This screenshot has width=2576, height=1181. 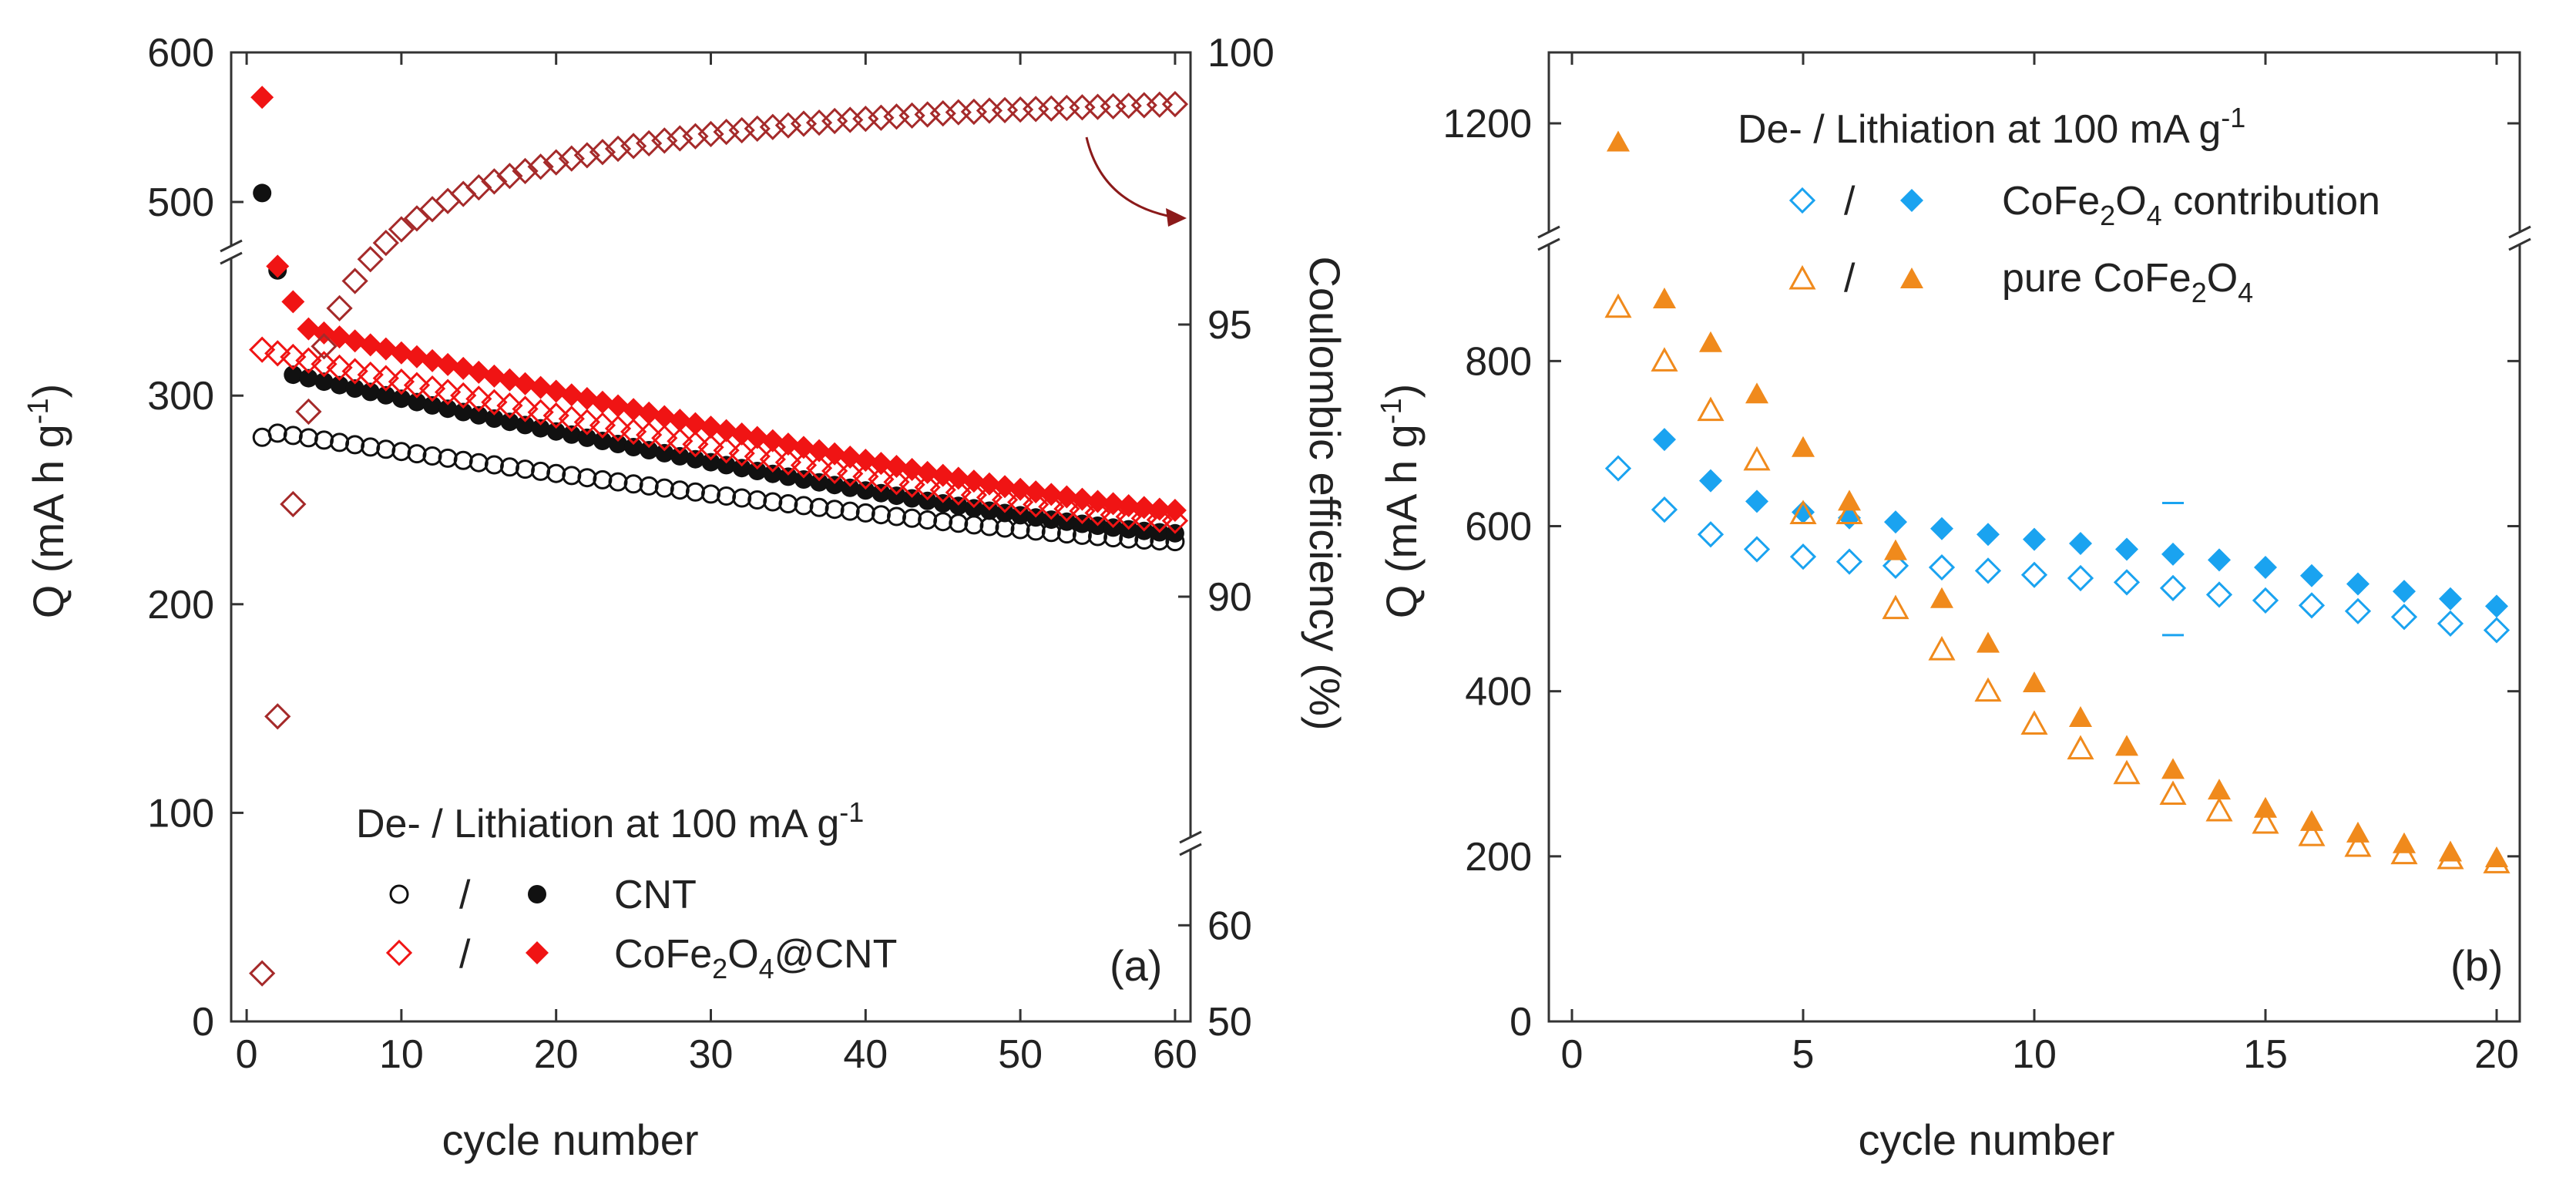 What do you see at coordinates (766, 969) in the screenshot?
I see `legend-cofe-label-sub2: 4` at bounding box center [766, 969].